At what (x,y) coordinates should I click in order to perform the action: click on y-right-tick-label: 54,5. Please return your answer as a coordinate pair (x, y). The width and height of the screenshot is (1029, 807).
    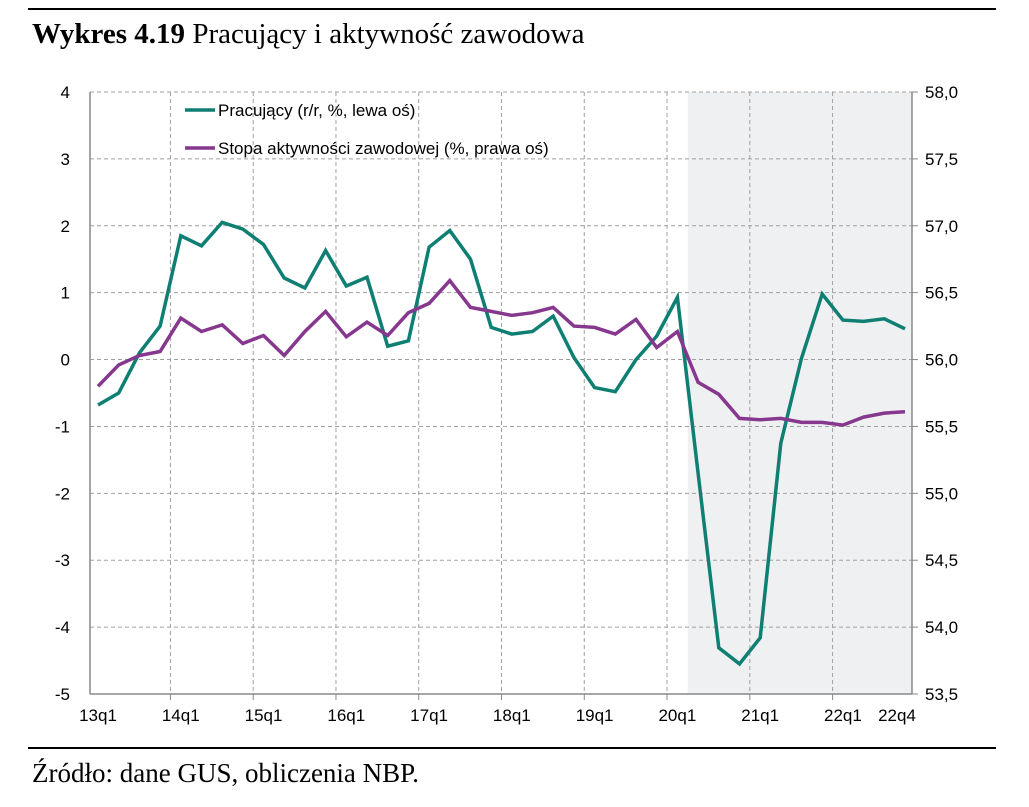
    Looking at the image, I should click on (941, 560).